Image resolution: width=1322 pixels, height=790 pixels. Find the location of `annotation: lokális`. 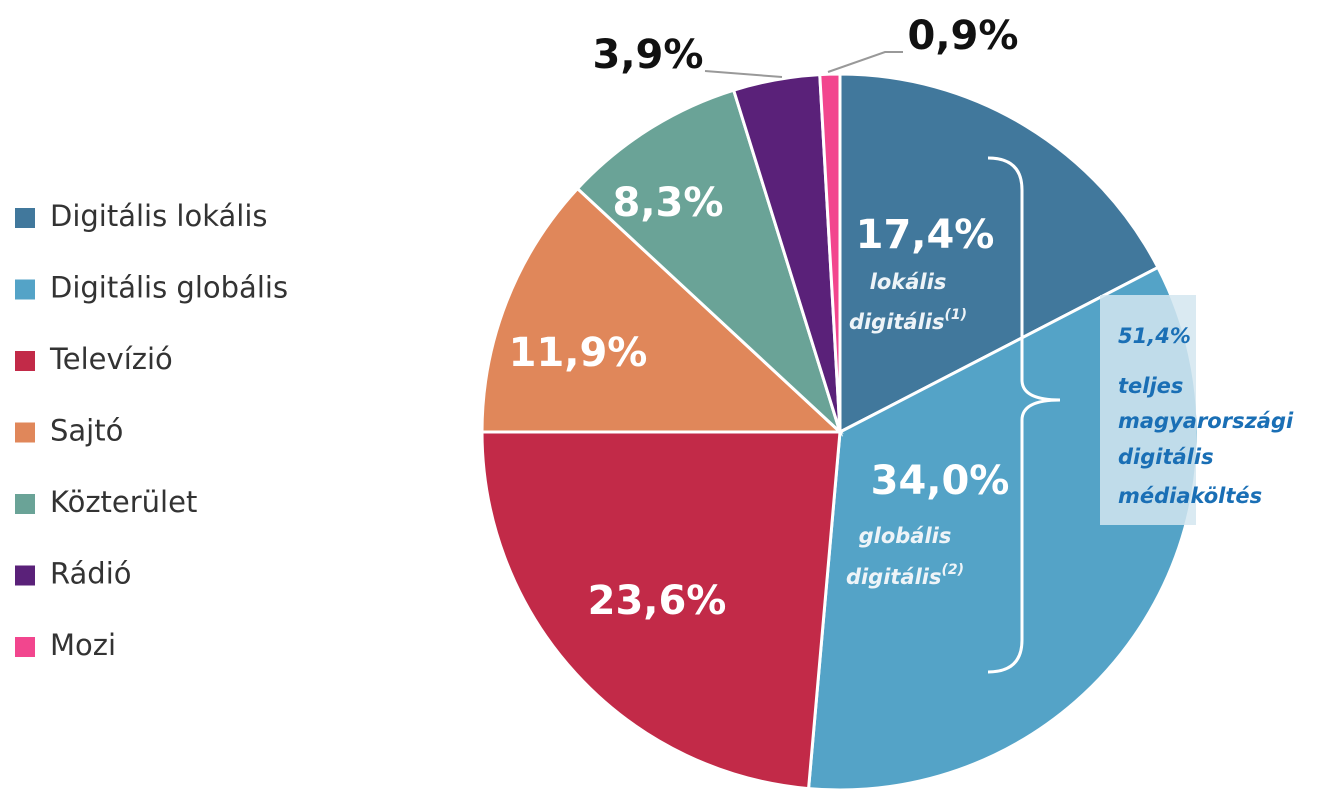

annotation: lokális is located at coordinates (908, 282).